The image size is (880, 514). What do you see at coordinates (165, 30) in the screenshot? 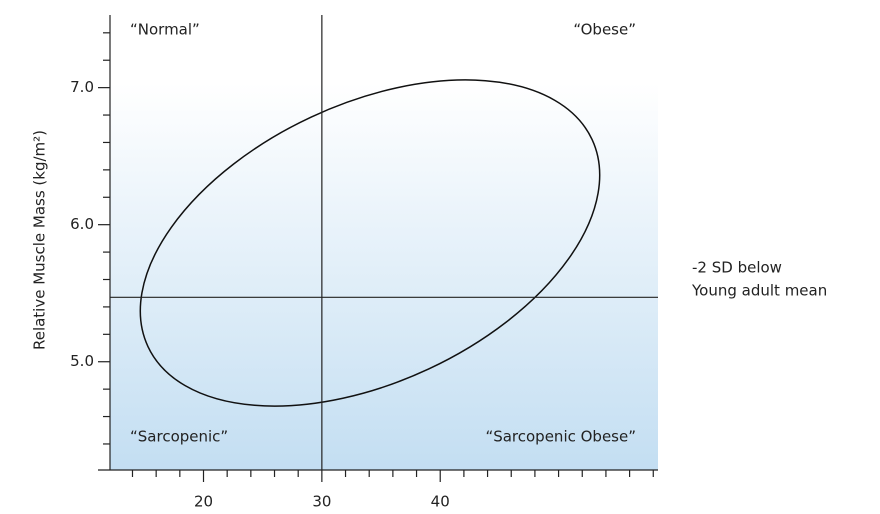
I see `quadrant-label: “Normal”` at bounding box center [165, 30].